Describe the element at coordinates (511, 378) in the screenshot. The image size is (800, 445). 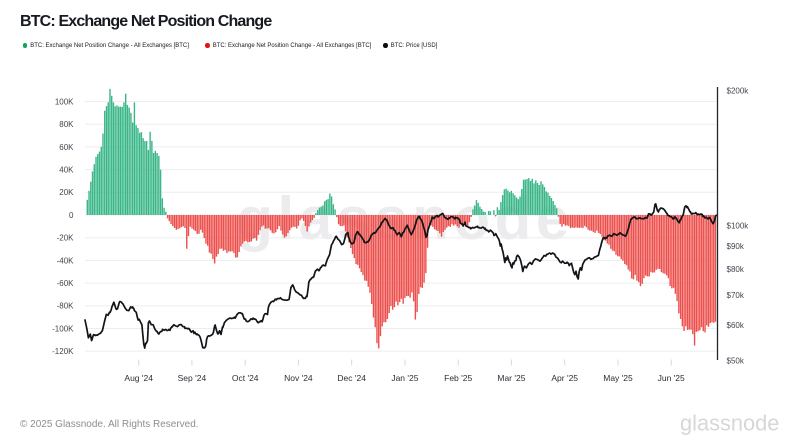
I see `svg-text: Mar '25` at that location.